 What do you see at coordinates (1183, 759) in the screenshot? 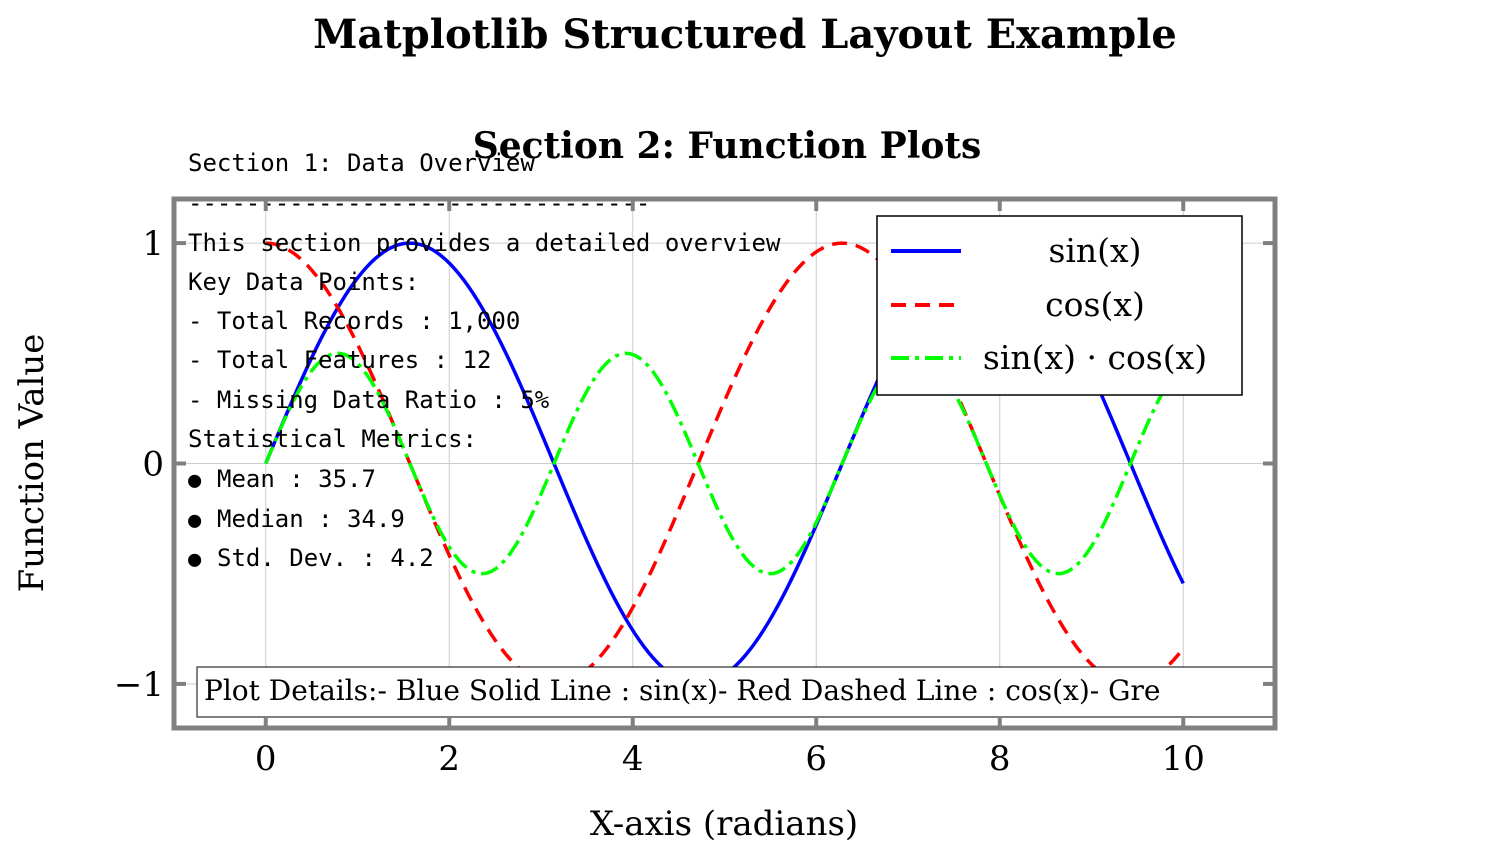
I see `x-tick-label: 10` at bounding box center [1183, 759].